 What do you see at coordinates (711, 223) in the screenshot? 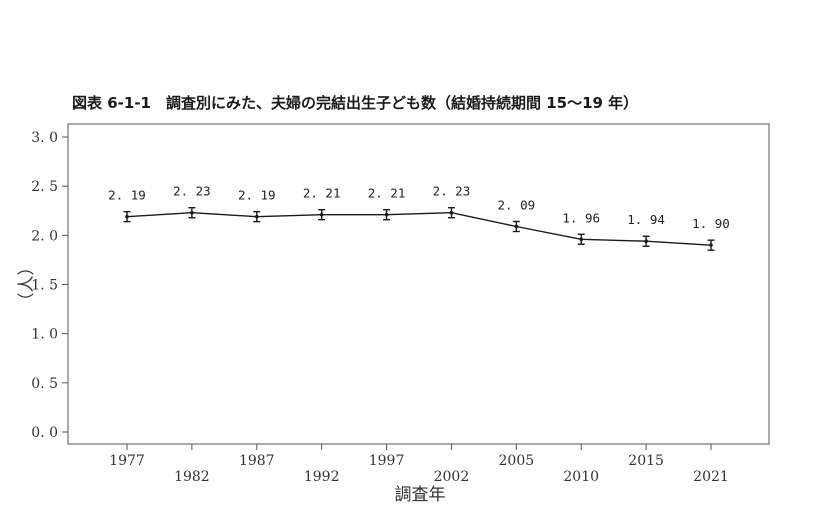
I see `data-label: 1. 90` at bounding box center [711, 223].